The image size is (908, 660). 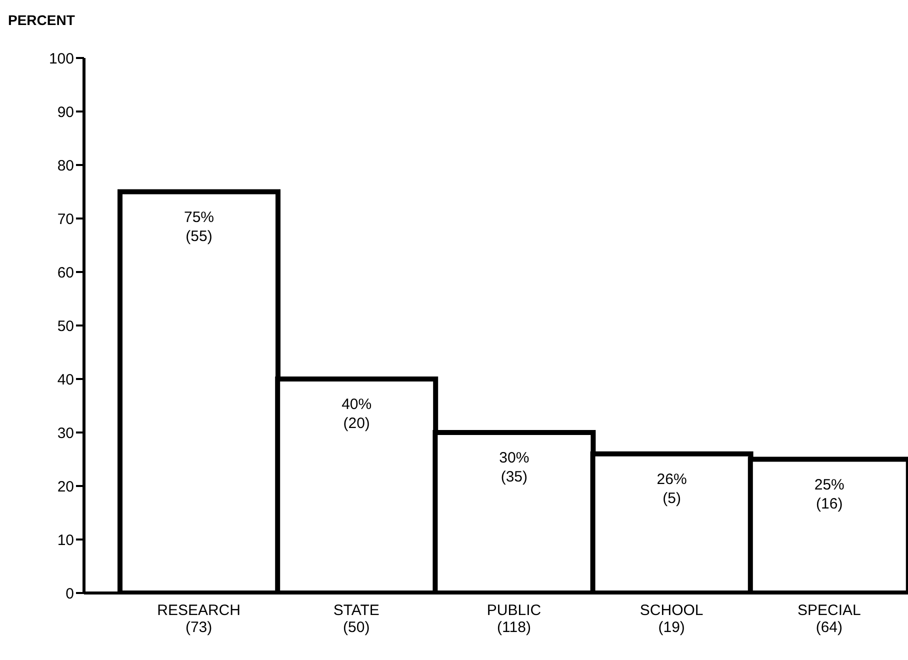 I want to click on y-tick-label: 100, so click(x=61, y=59).